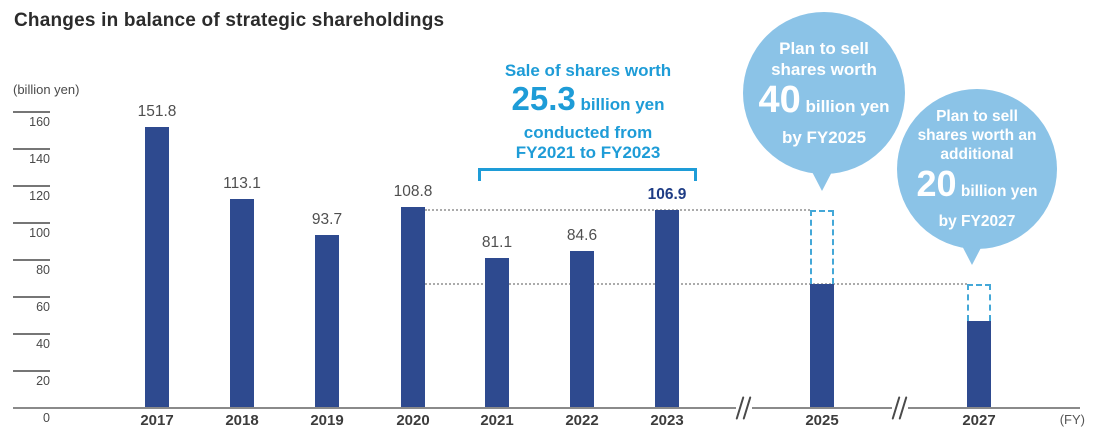 The width and height of the screenshot is (1100, 437). Describe the element at coordinates (977, 116) in the screenshot. I see `bubble-fy2027-line1: Plan to sell` at that location.